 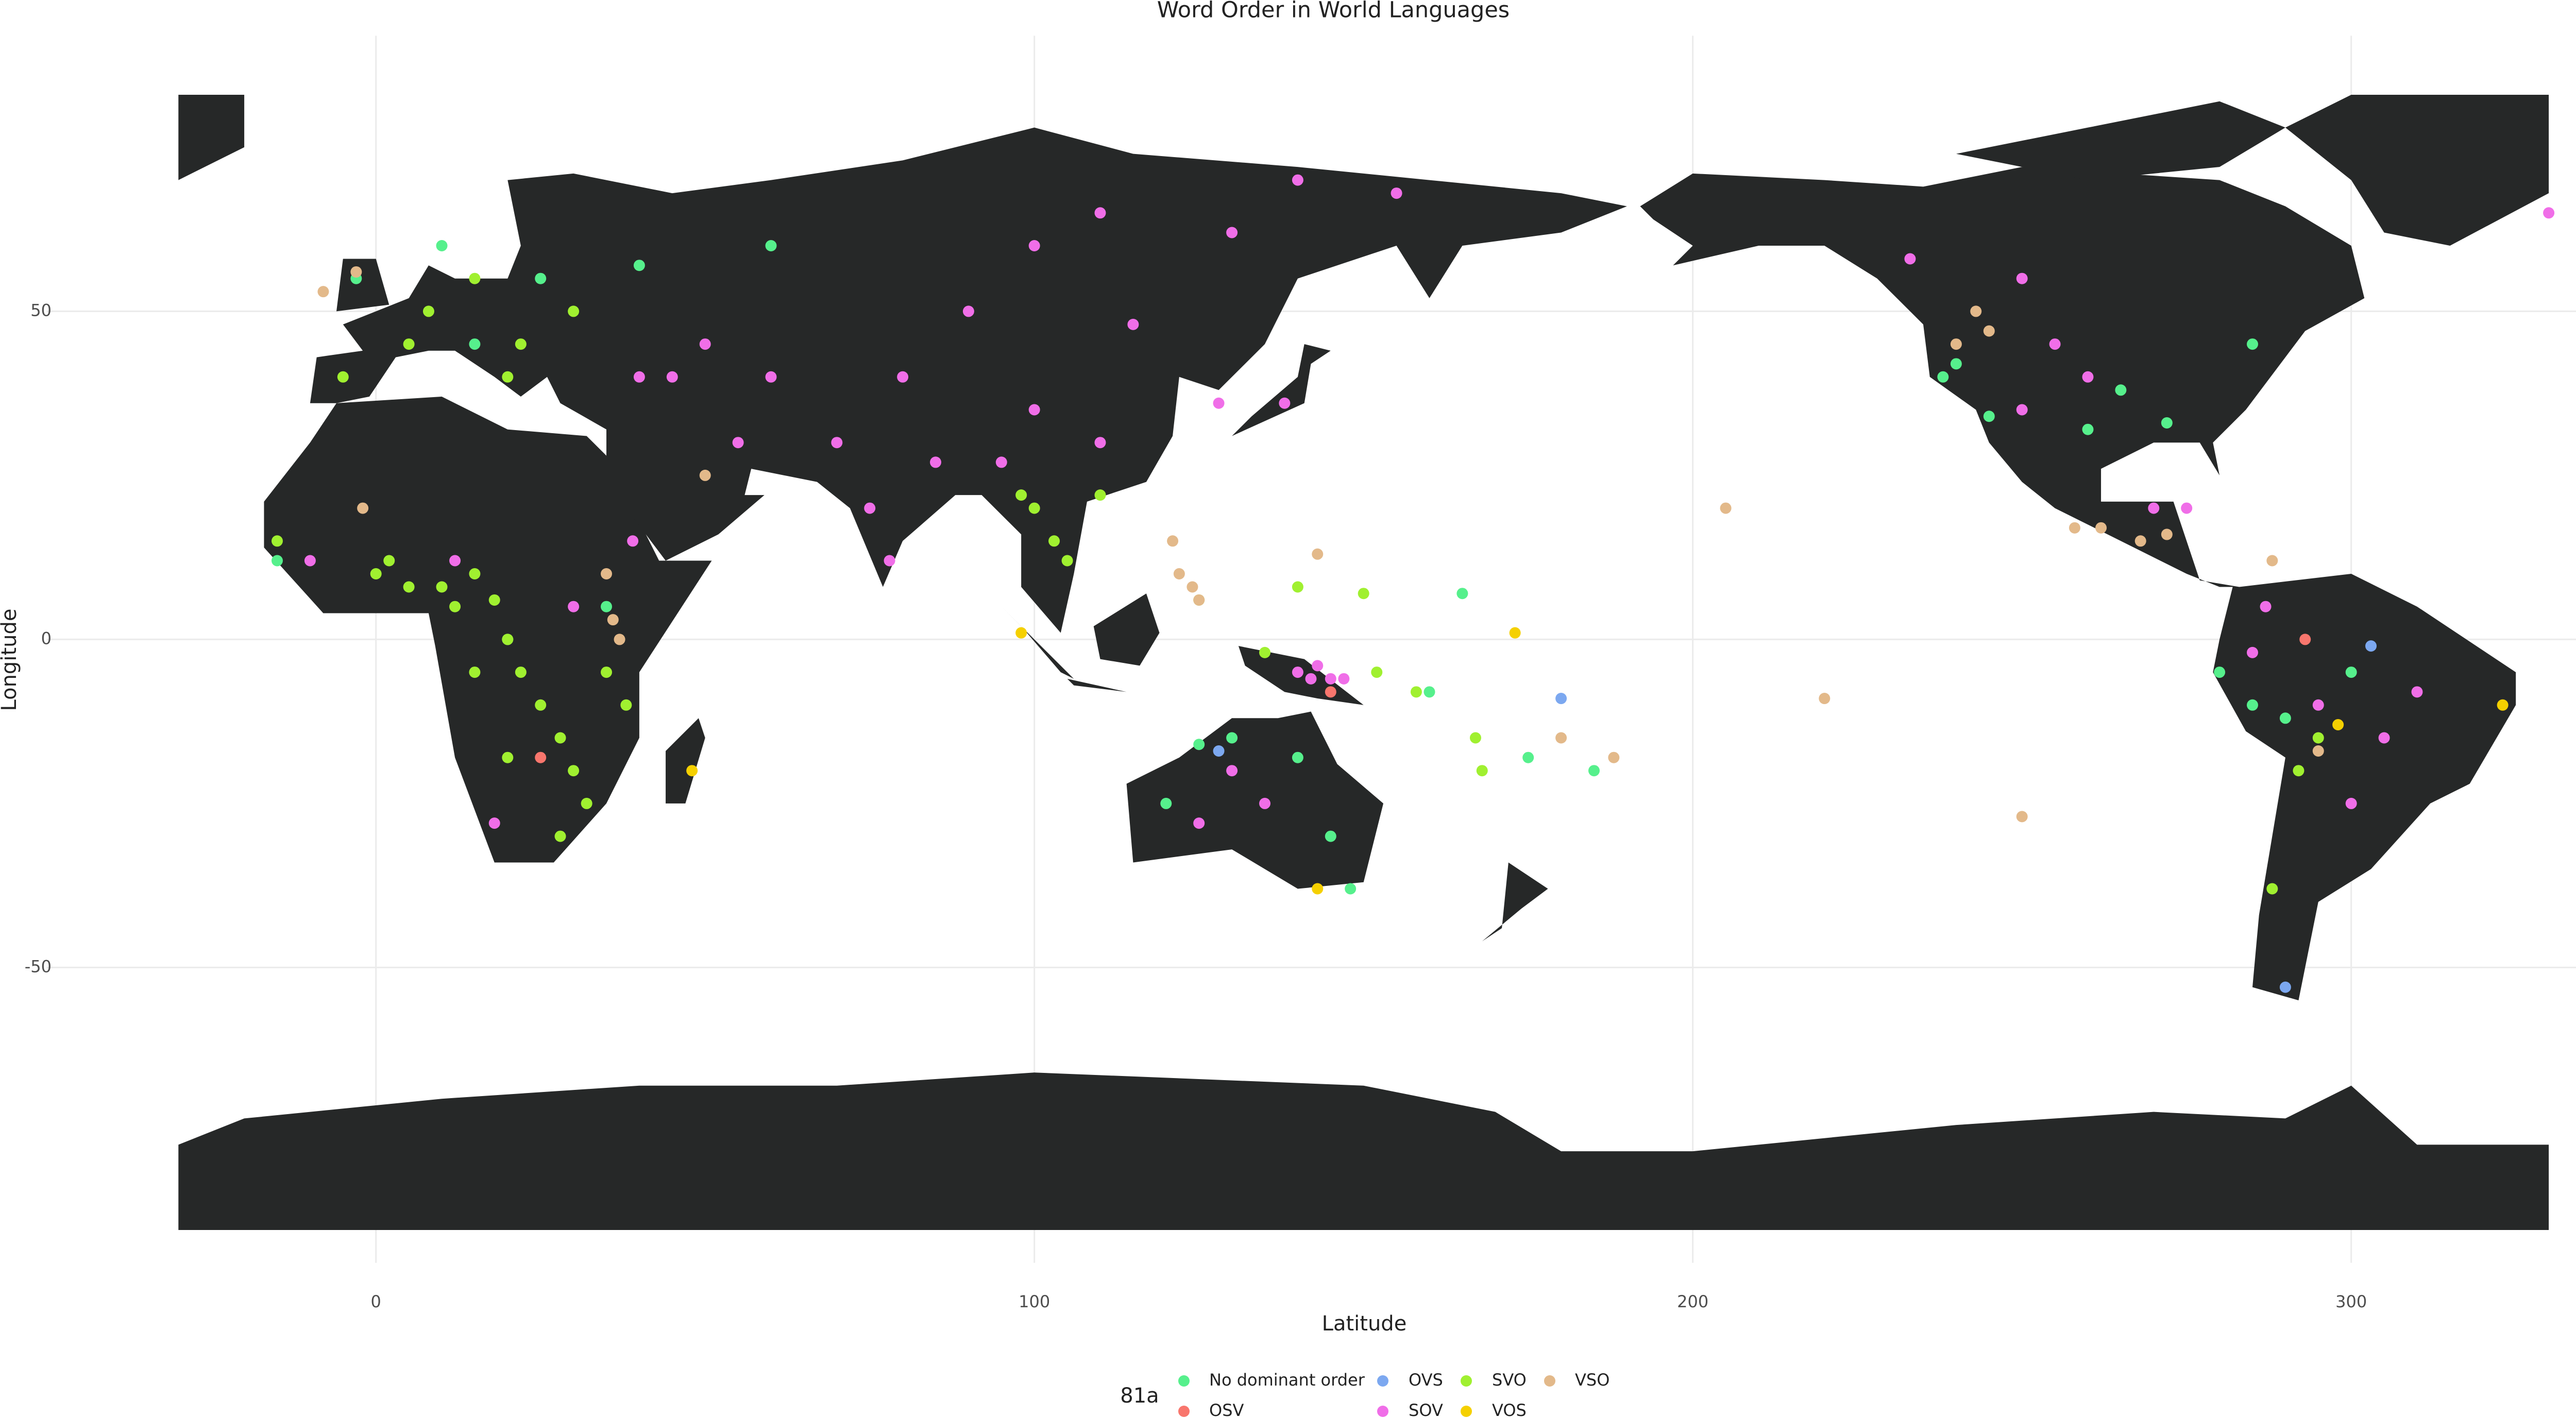 What do you see at coordinates (376, 1301) in the screenshot?
I see `x-tick-label: 0` at bounding box center [376, 1301].